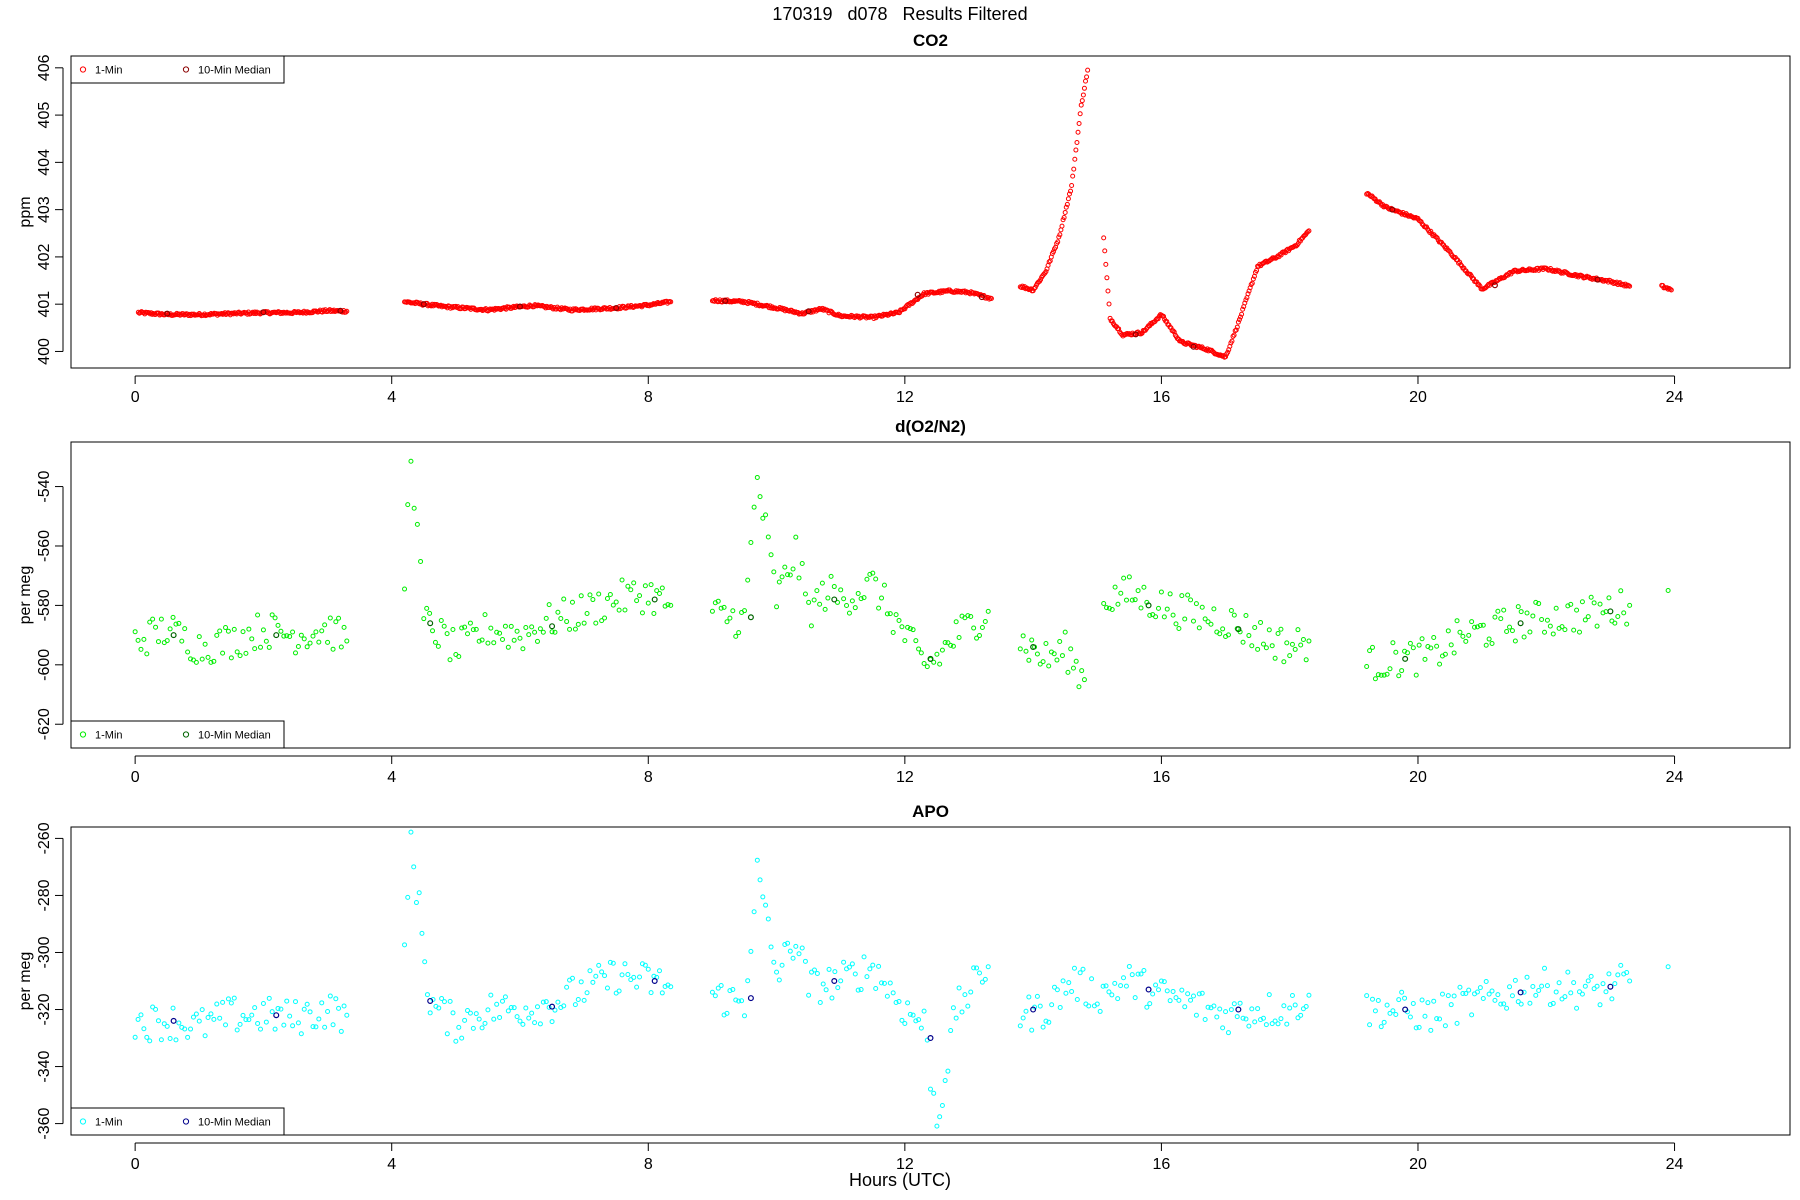 The image size is (1800, 1200). Describe the element at coordinates (44, 115) in the screenshot. I see `y-tick-label: 405` at that location.